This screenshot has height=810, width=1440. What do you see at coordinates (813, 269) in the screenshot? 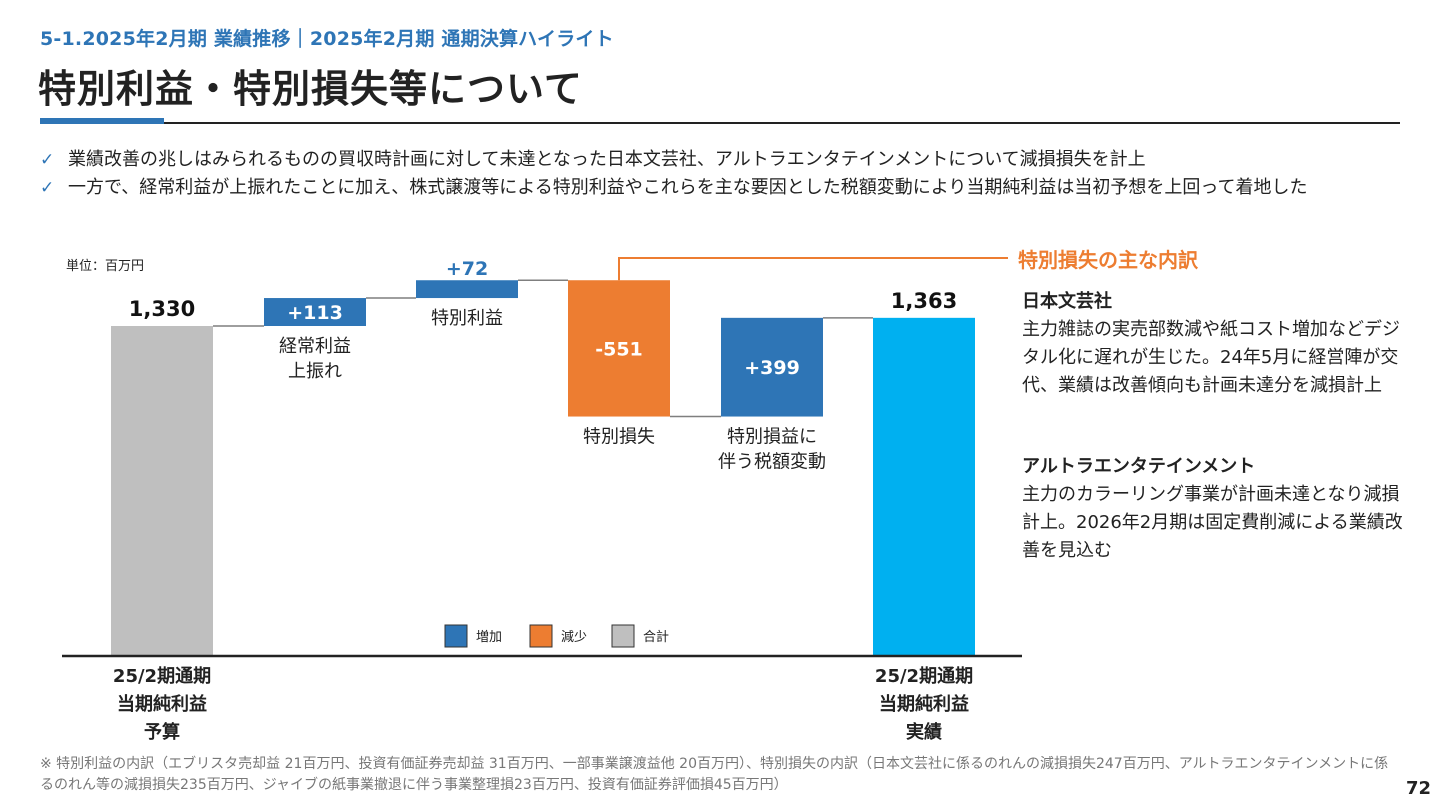
I see `callout-connector` at bounding box center [813, 269].